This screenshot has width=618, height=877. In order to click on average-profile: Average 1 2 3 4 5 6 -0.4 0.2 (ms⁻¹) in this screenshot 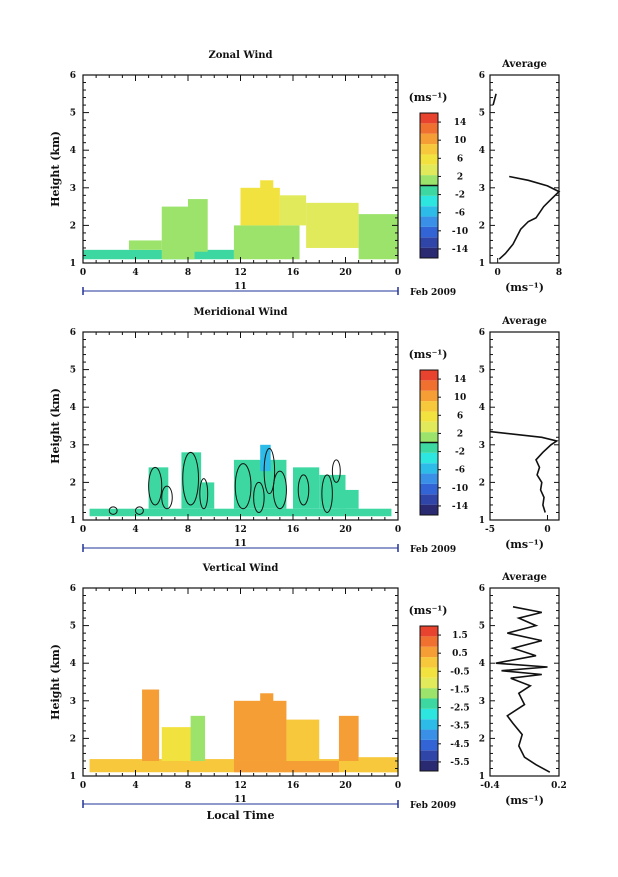, I will do `click(523, 689)`.